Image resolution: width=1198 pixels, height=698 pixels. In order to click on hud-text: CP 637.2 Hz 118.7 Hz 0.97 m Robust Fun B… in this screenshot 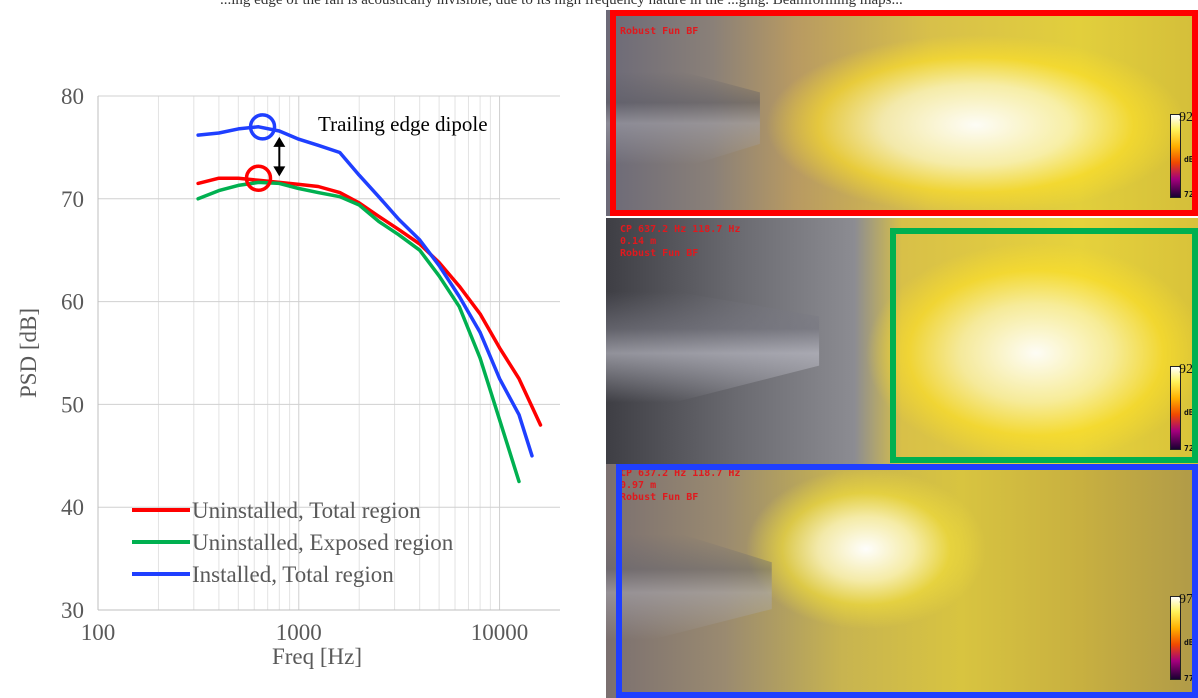, I will do `click(680, 486)`.